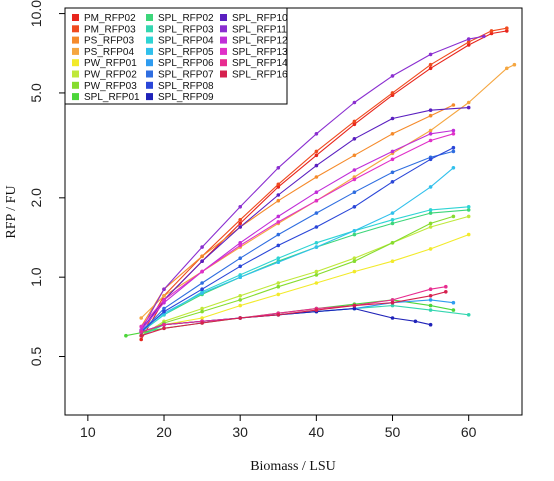  Describe the element at coordinates (469, 432) in the screenshot. I see `x-tick-label: 60` at that location.